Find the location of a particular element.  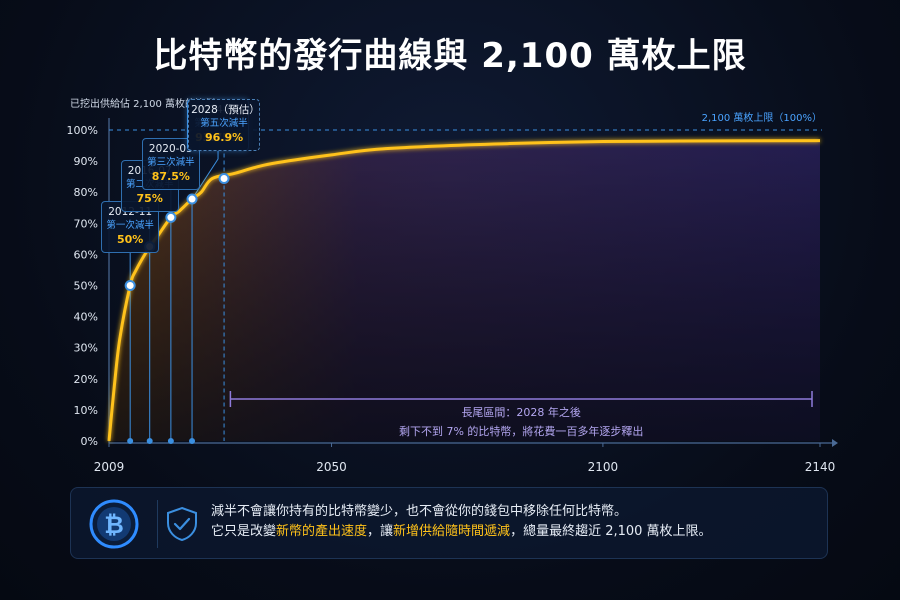

info-line-1: 減半不會讓你持有的比特幣變少，也不會從你的錢包中移除任何比特幣。 is located at coordinates (419, 511).